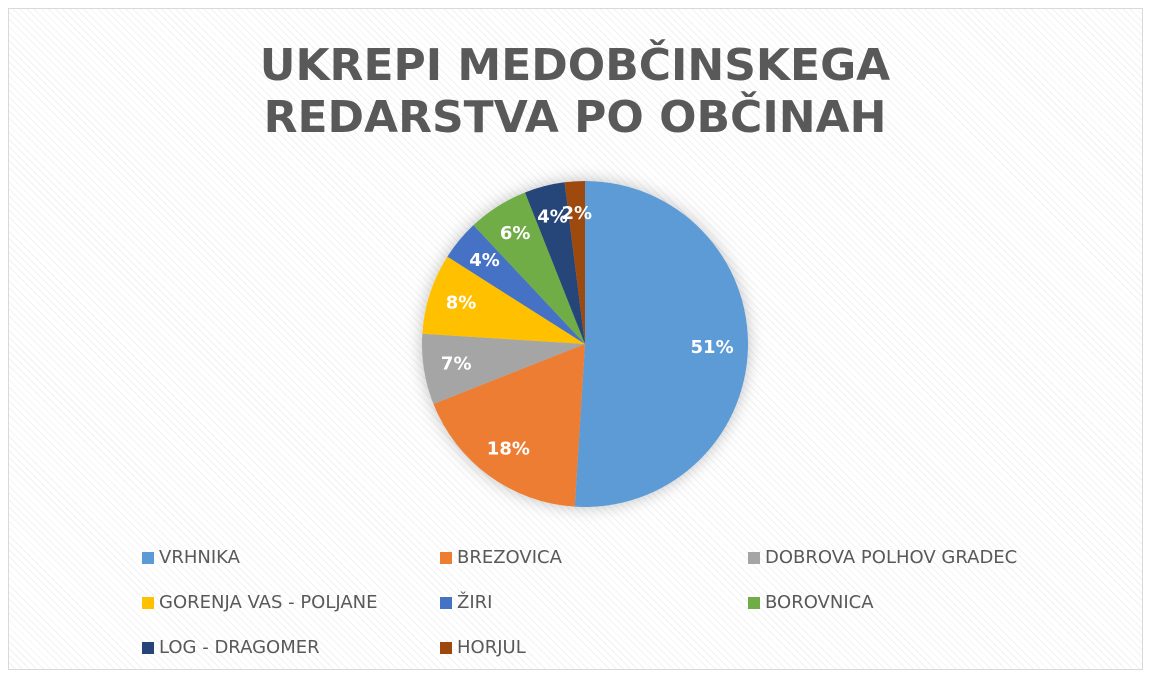 The height and width of the screenshot is (678, 1151). I want to click on legend-item: BOROVNICA, so click(811, 602).